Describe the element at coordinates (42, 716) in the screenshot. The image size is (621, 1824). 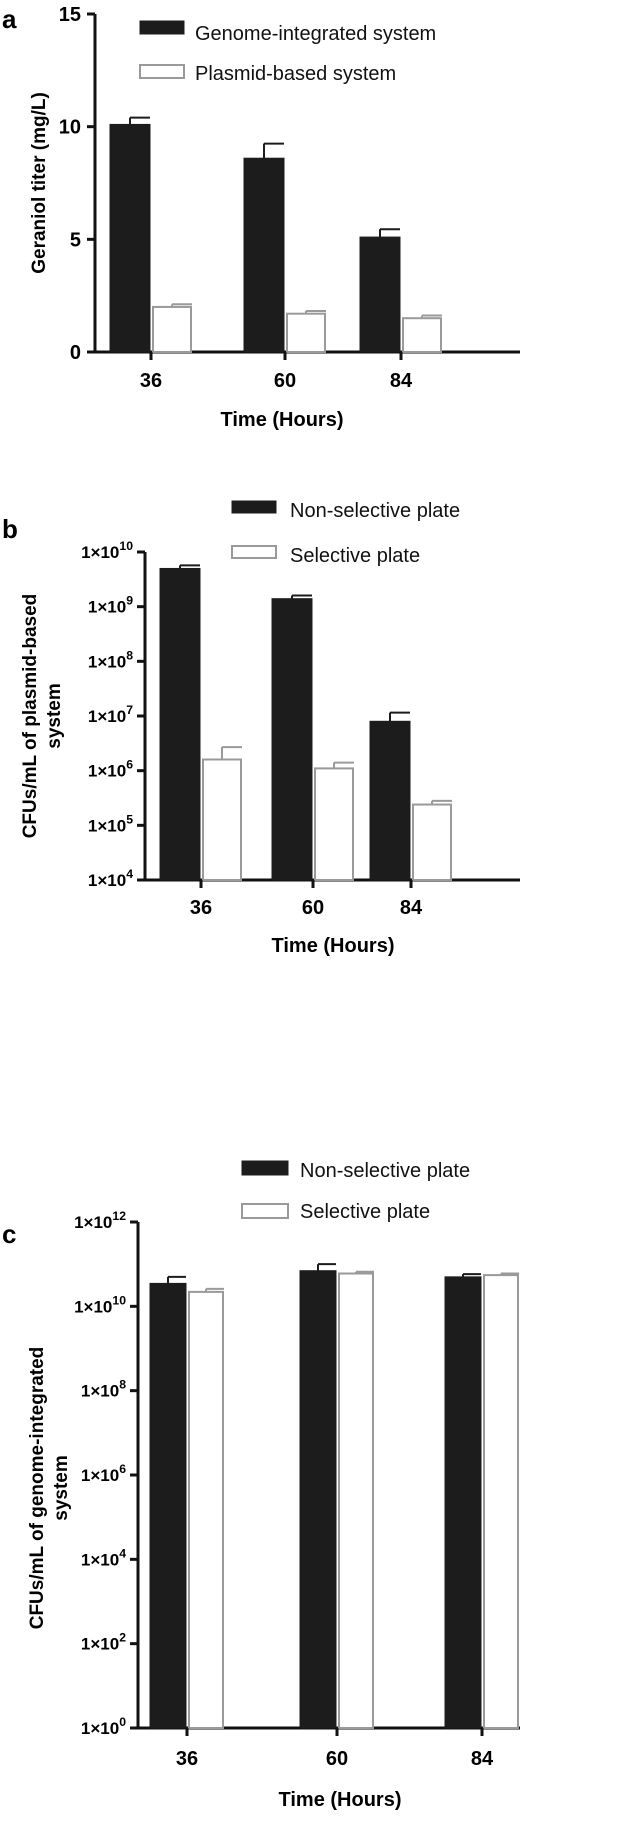
I see `y-axis-label: CFUs/mL of plasmid-based system` at that location.